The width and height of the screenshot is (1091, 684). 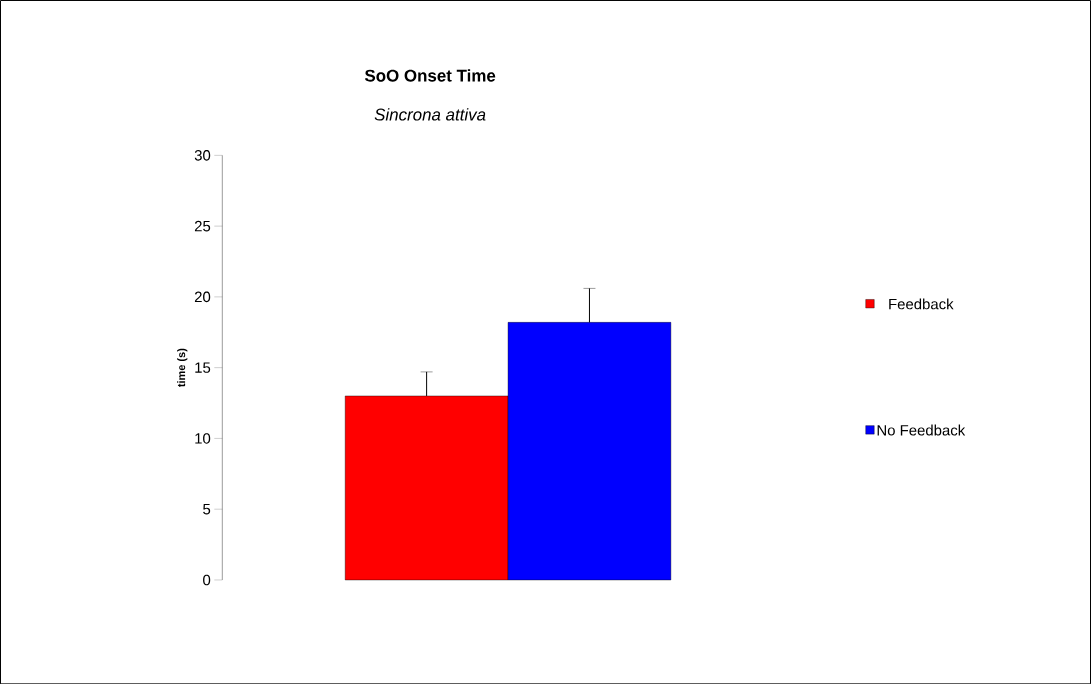 What do you see at coordinates (203, 438) in the screenshot?
I see `y-tick-label: 10` at bounding box center [203, 438].